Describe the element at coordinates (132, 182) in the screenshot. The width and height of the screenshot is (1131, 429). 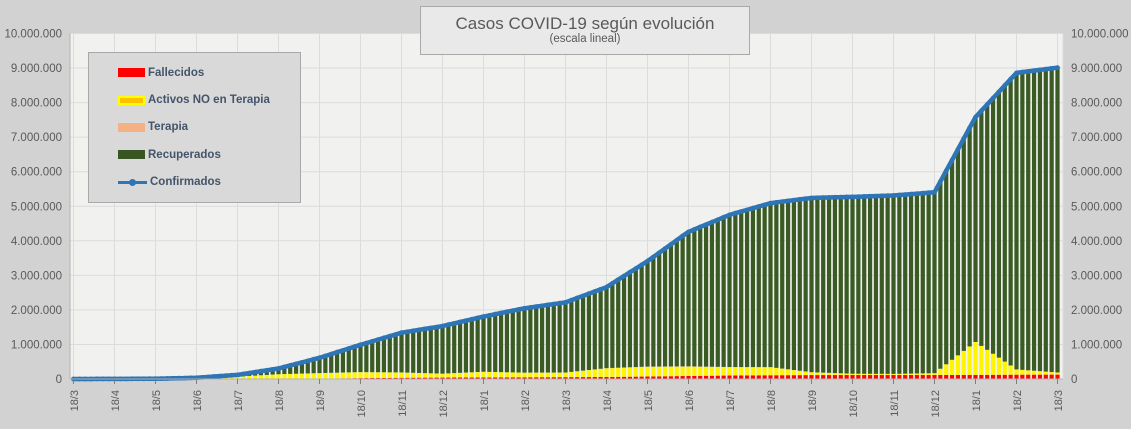
I see `legend-swatch-confirmados-line` at that location.